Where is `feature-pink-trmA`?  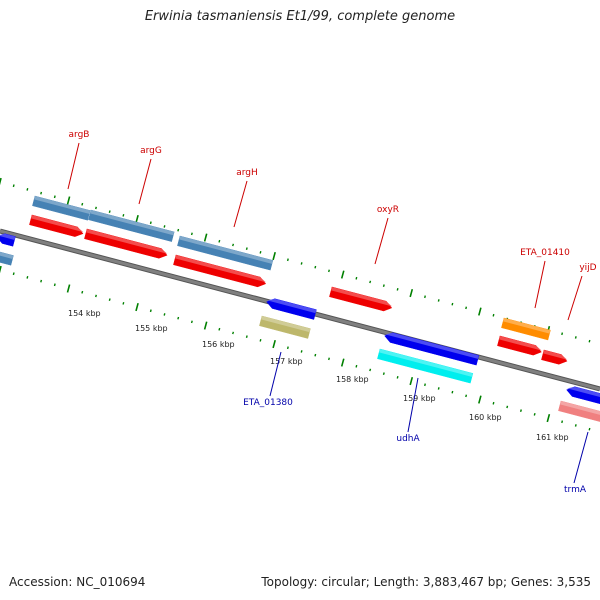
feature-pink-trmA is located at coordinates (579, 411).